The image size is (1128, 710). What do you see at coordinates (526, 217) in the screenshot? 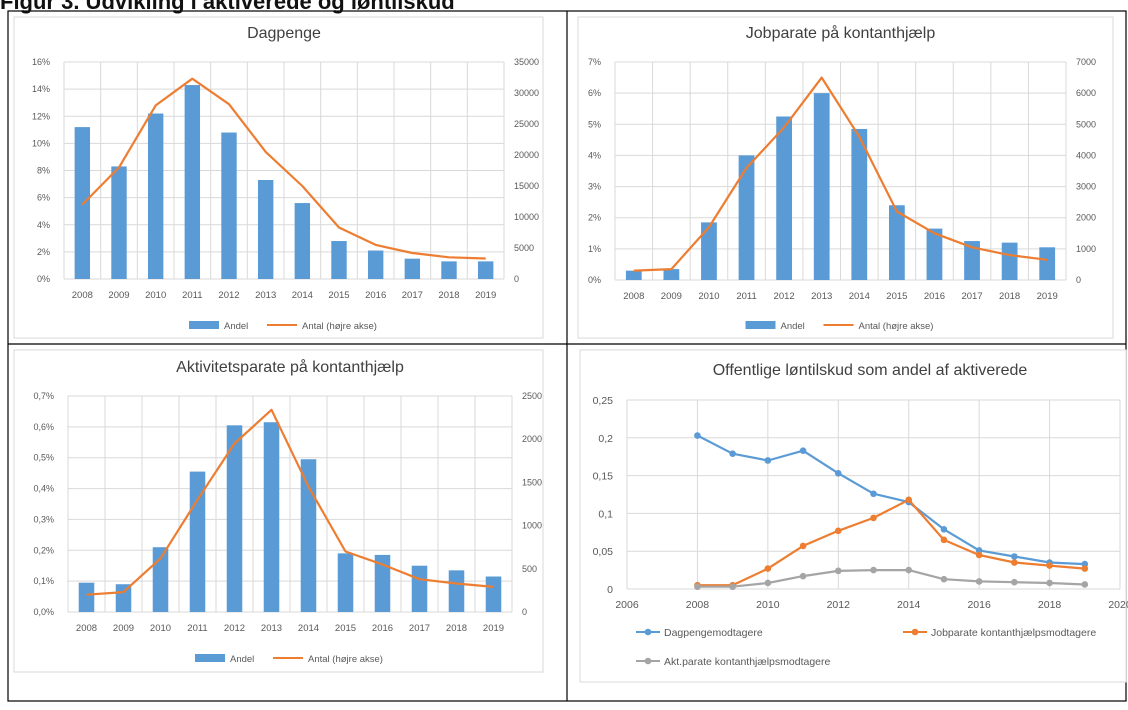
I see `y-tick-right: 10000` at bounding box center [526, 217].